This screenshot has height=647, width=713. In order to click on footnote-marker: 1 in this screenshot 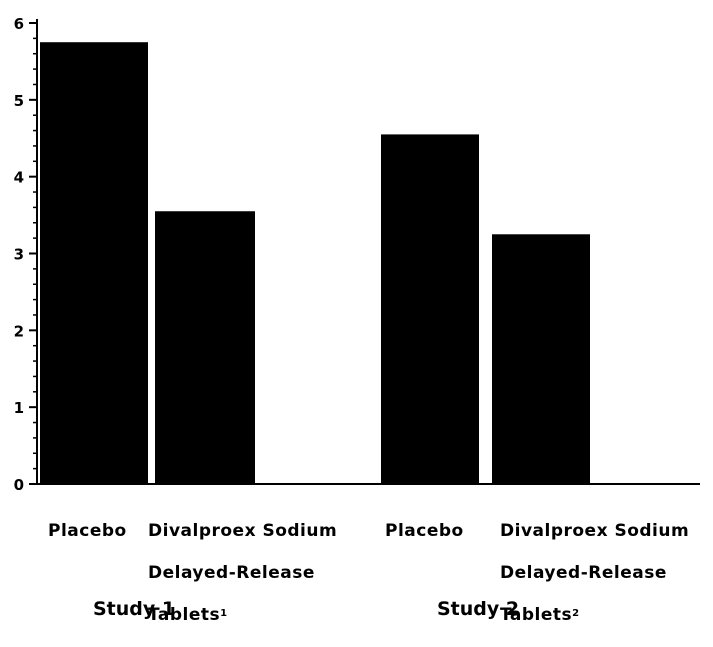, I will do `click(224, 613)`.